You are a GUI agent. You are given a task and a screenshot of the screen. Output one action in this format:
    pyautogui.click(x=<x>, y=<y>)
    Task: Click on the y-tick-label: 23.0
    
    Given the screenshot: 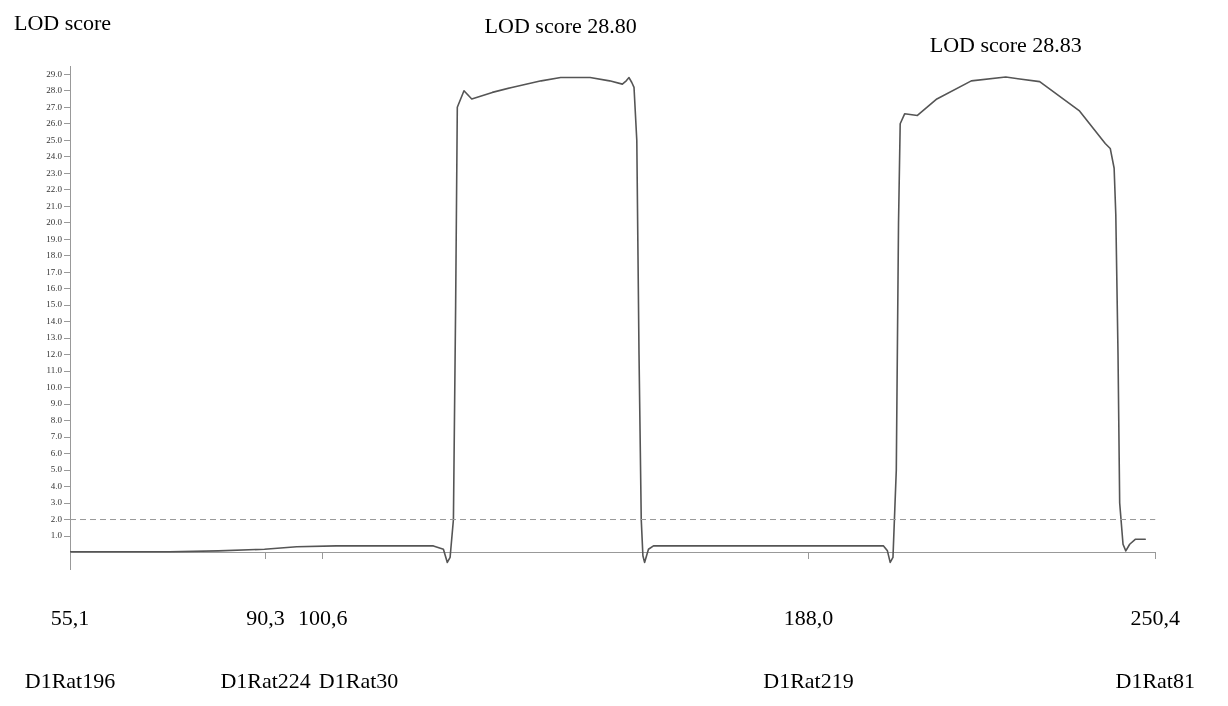 What is the action you would take?
    pyautogui.click(x=54, y=172)
    